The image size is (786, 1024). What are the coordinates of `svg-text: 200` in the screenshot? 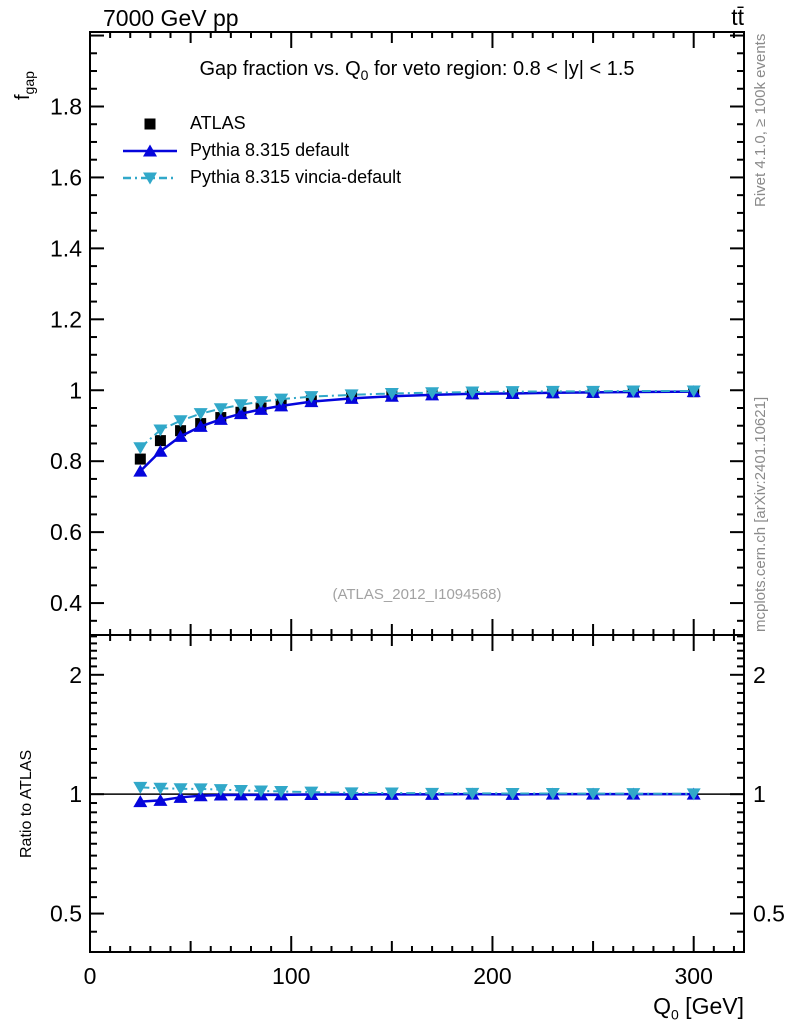 It's located at (492, 976).